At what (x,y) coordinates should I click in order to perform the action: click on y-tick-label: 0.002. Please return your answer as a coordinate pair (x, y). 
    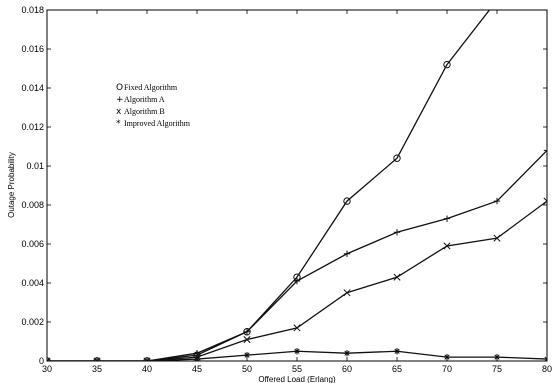
    Looking at the image, I should click on (32, 322).